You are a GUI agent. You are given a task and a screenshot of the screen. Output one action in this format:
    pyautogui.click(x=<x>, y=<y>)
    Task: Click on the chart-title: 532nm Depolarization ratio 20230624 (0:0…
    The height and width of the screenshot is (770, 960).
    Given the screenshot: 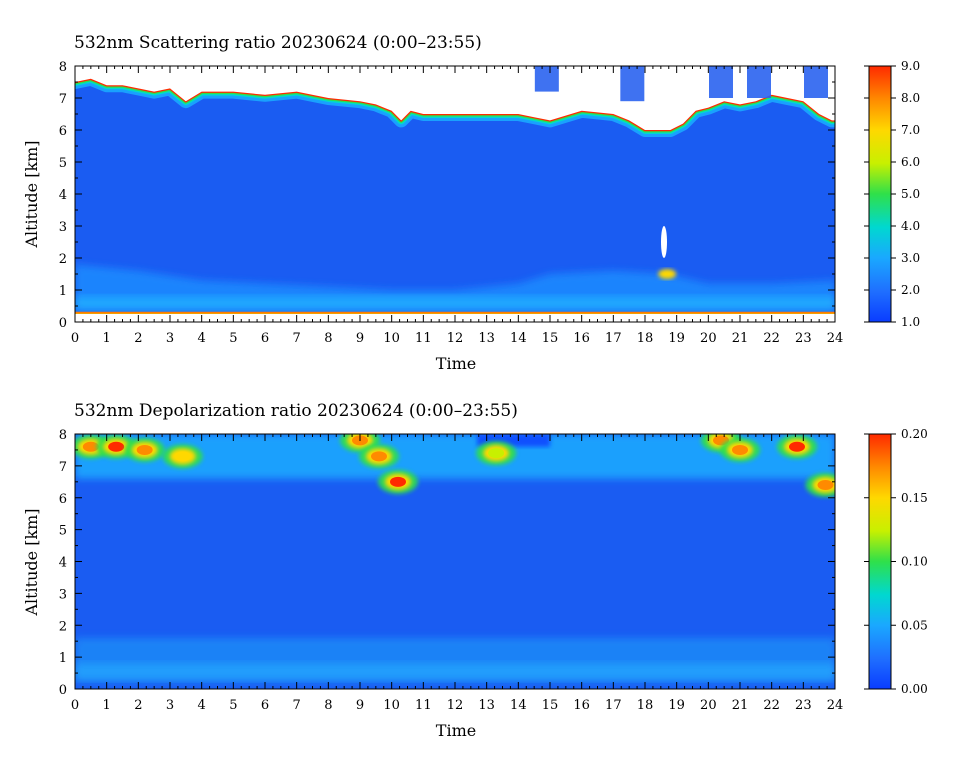 What is the action you would take?
    pyautogui.click(x=296, y=411)
    